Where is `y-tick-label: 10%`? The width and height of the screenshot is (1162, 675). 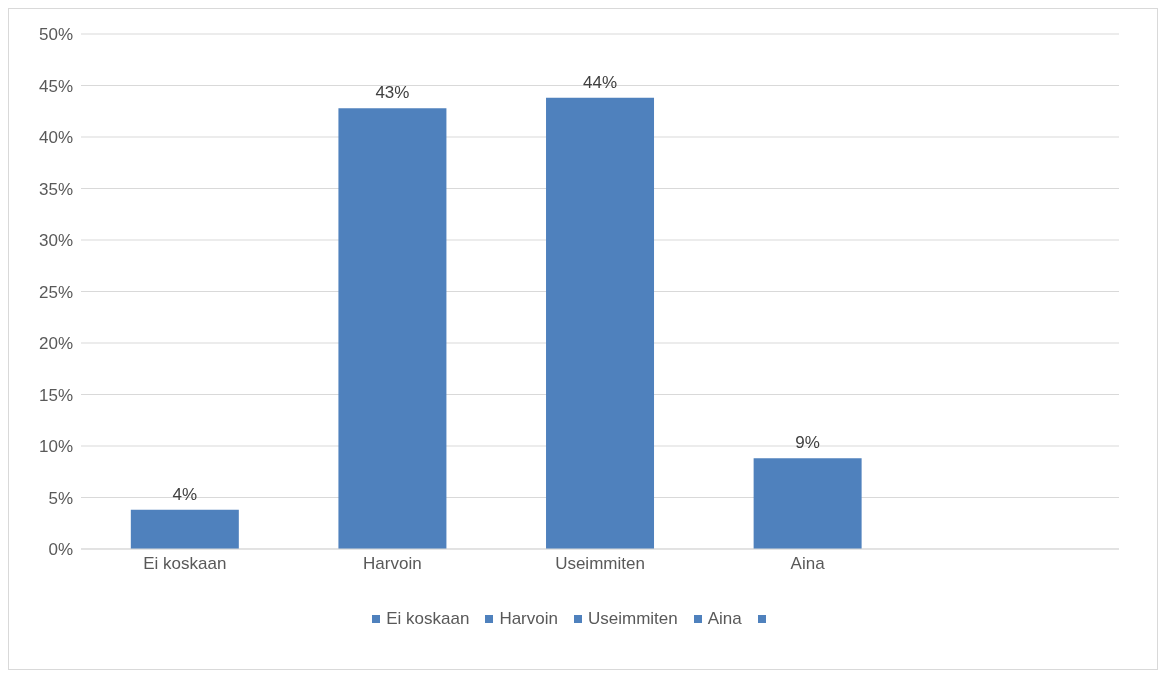
y-tick-label: 10% is located at coordinates (55, 447).